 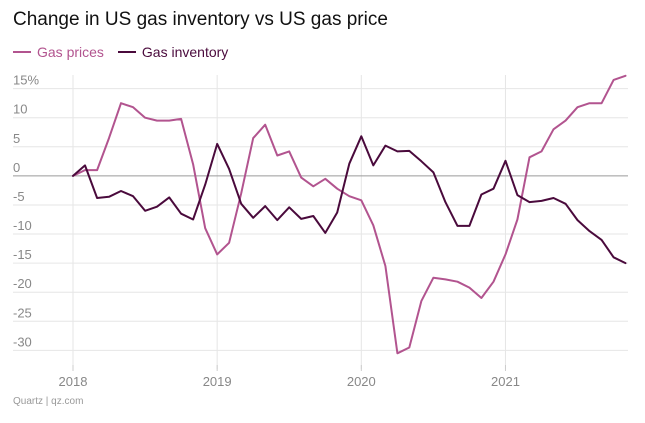 I want to click on source-credit: Quartz | qz.com, so click(x=48, y=401).